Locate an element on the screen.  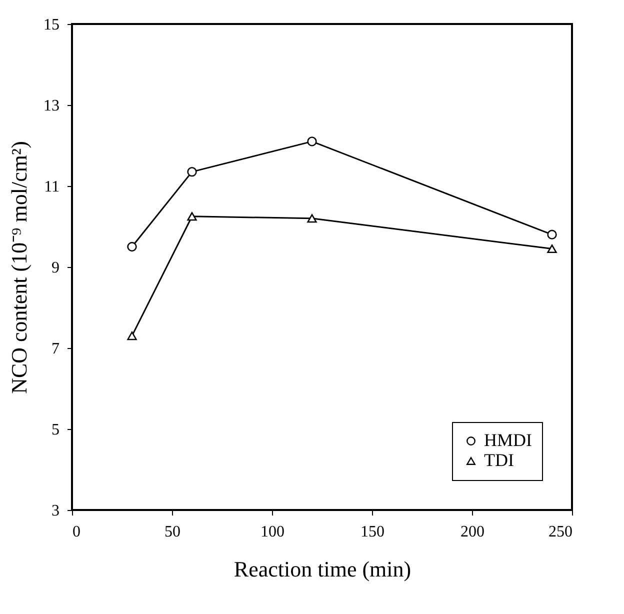
y-tick-label: 7 is located at coordinates (56, 349).